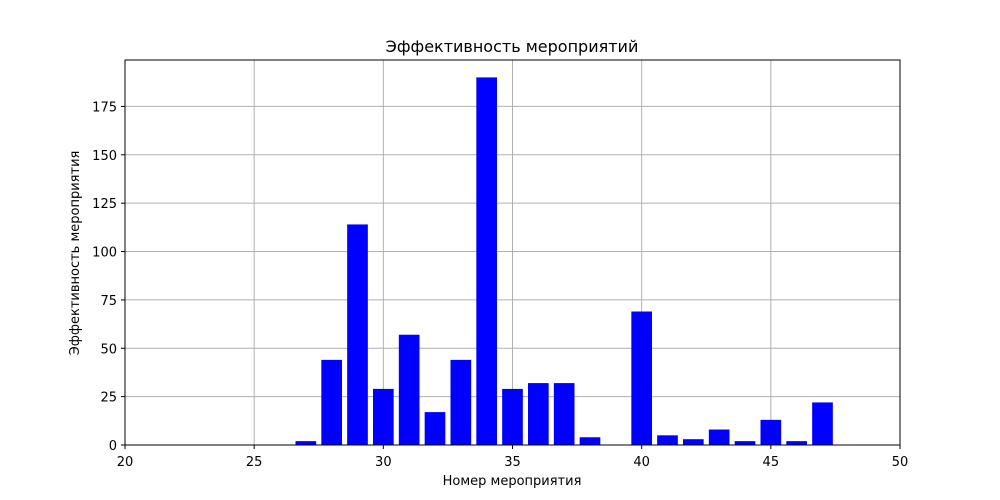 The height and width of the screenshot is (500, 1000). Describe the element at coordinates (254, 462) in the screenshot. I see `x-tick-label: 25` at that location.